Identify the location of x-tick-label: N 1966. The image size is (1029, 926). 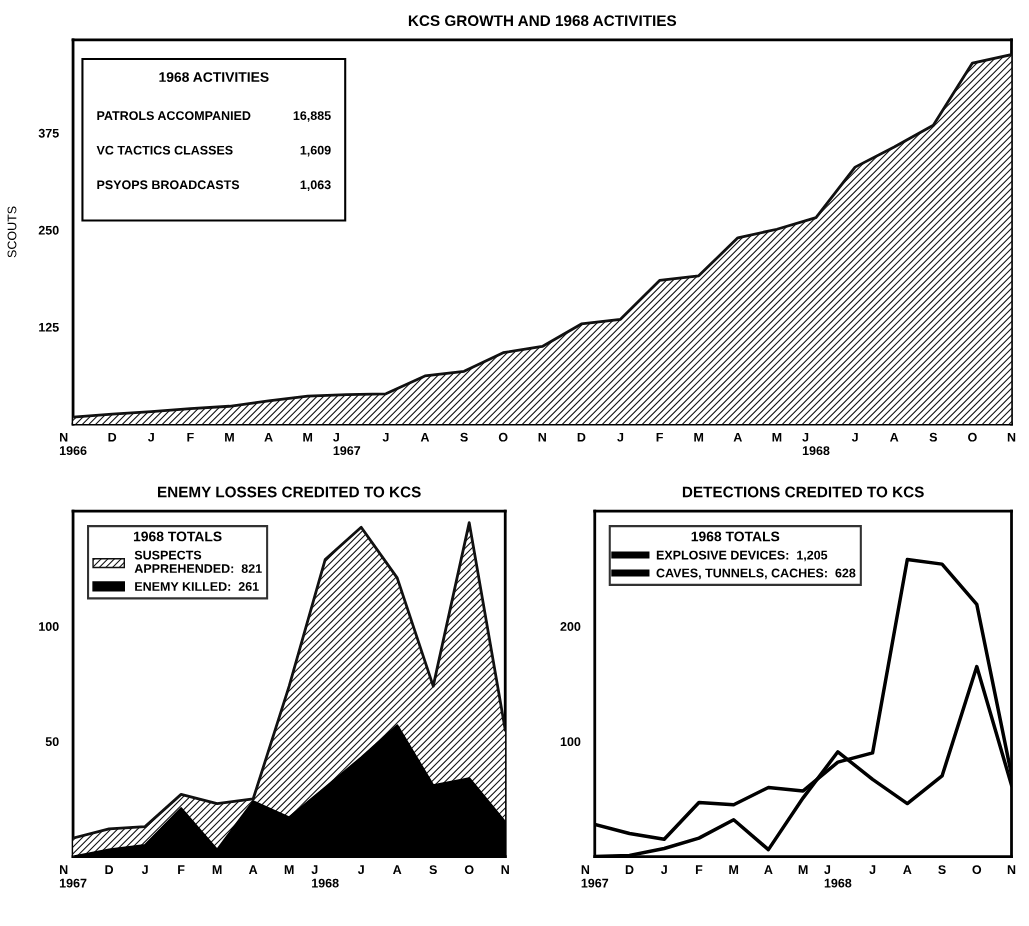
(73, 444).